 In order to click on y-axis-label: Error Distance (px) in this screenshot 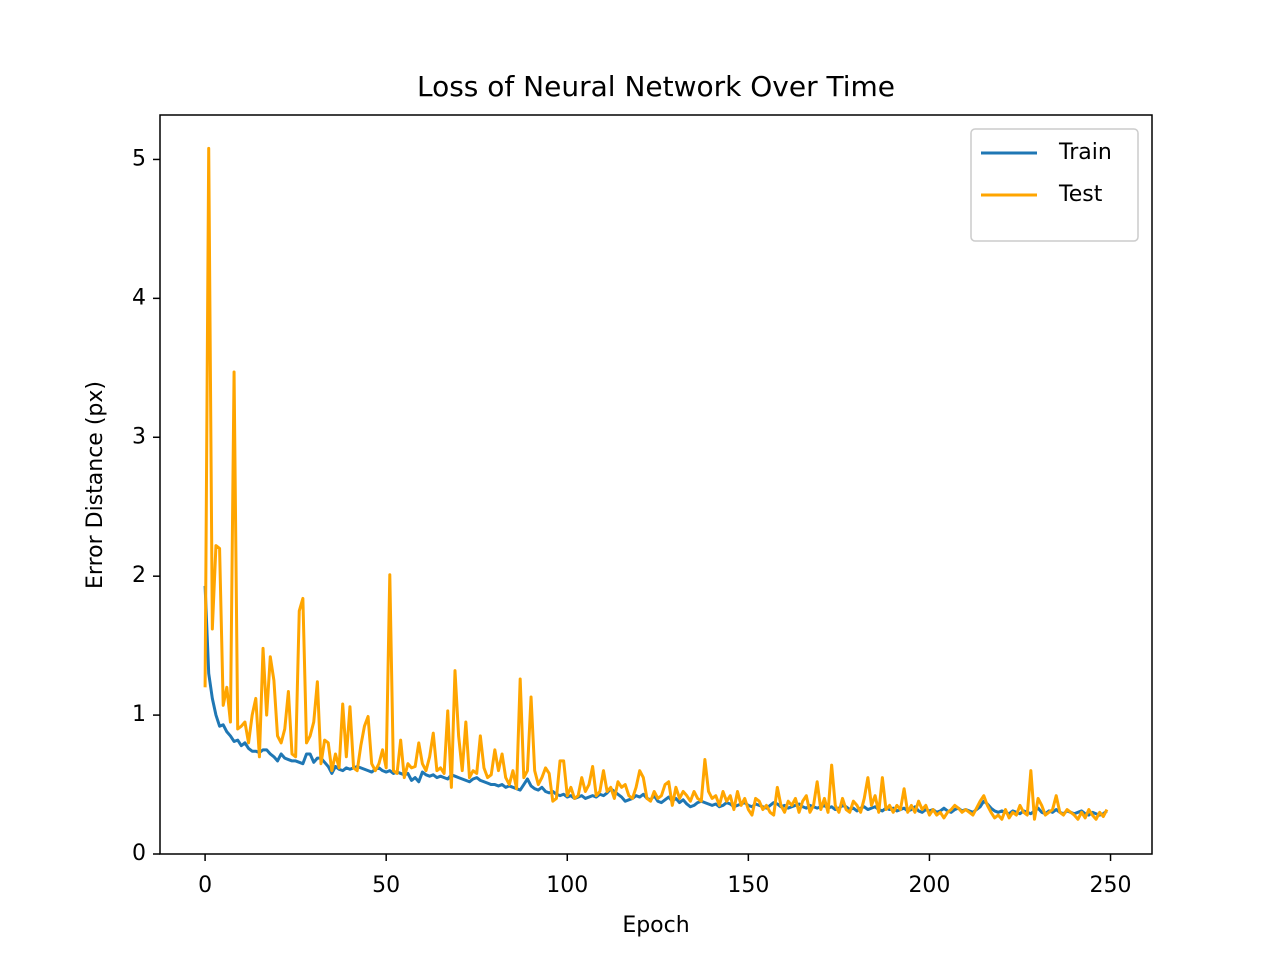, I will do `click(95, 485)`.